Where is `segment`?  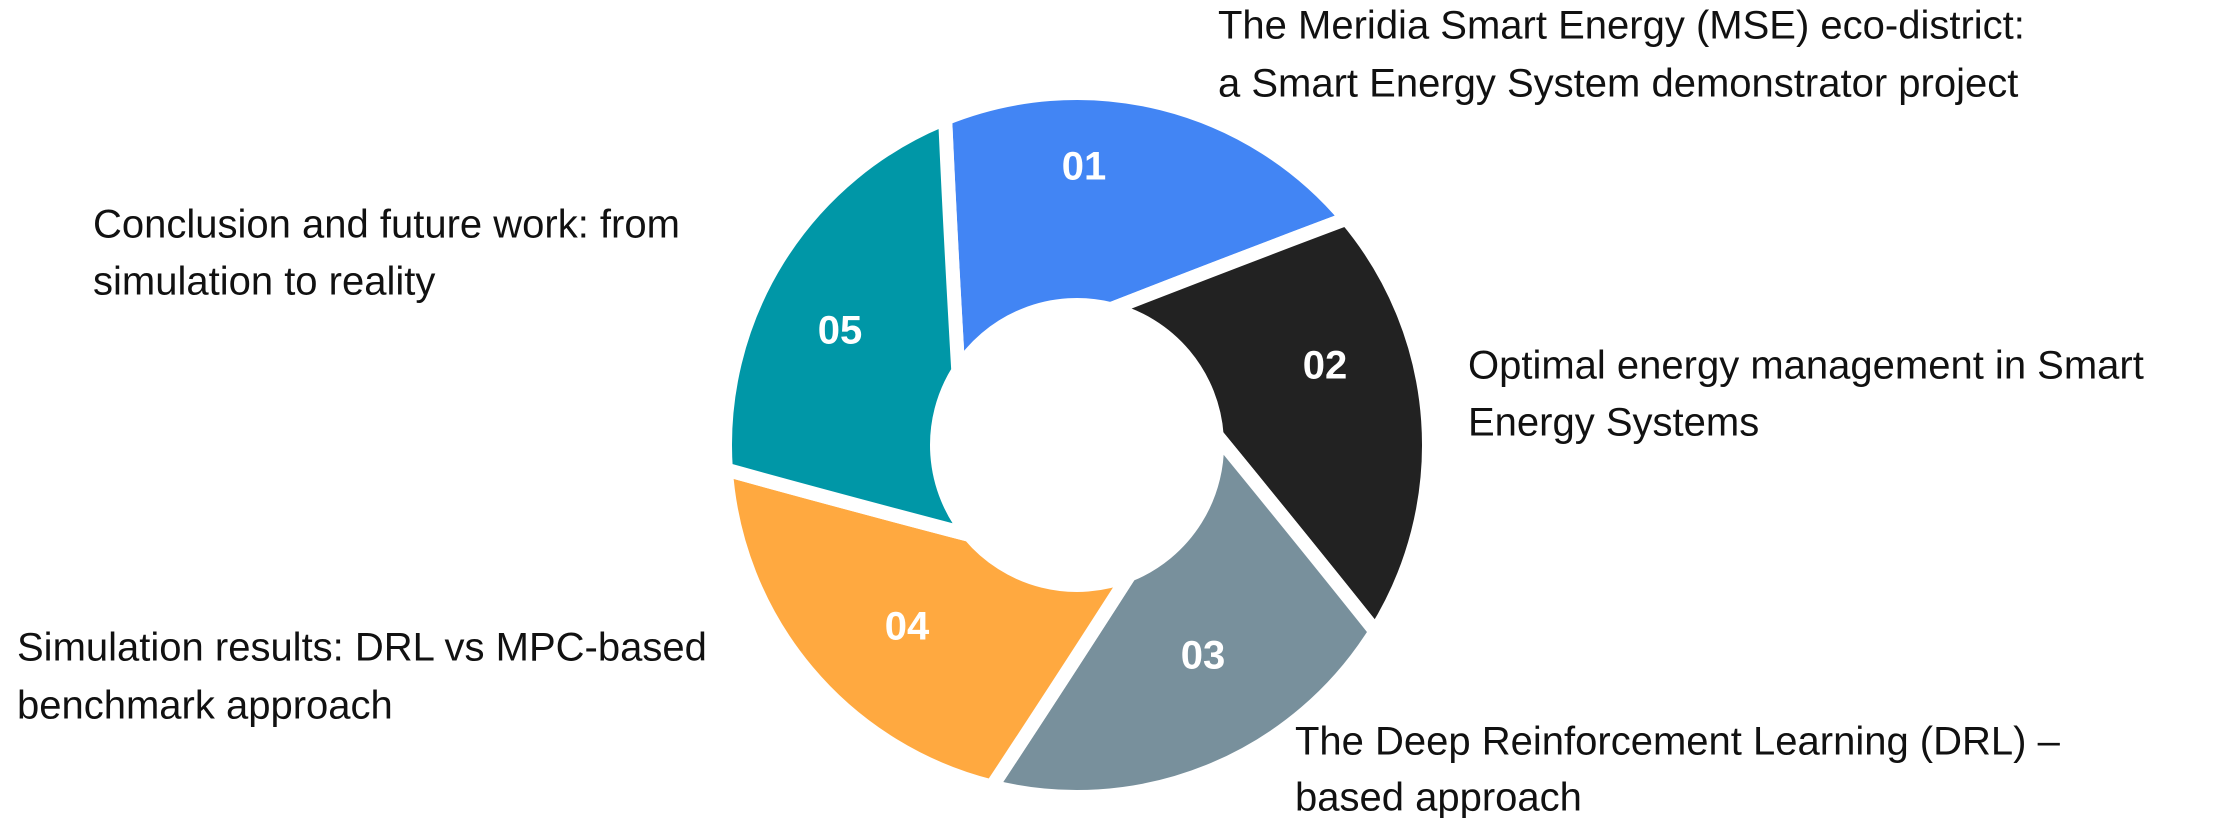
segment is located at coordinates (847, 326).